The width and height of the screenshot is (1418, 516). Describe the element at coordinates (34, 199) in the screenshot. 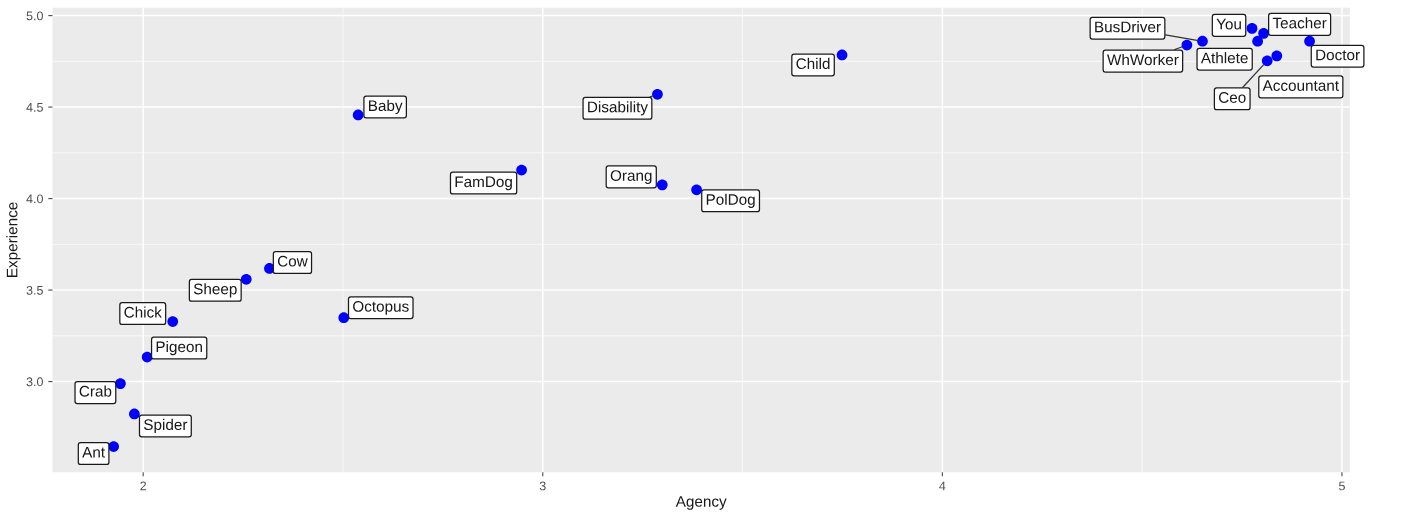

I see `y-tick-label: 4.0` at that location.